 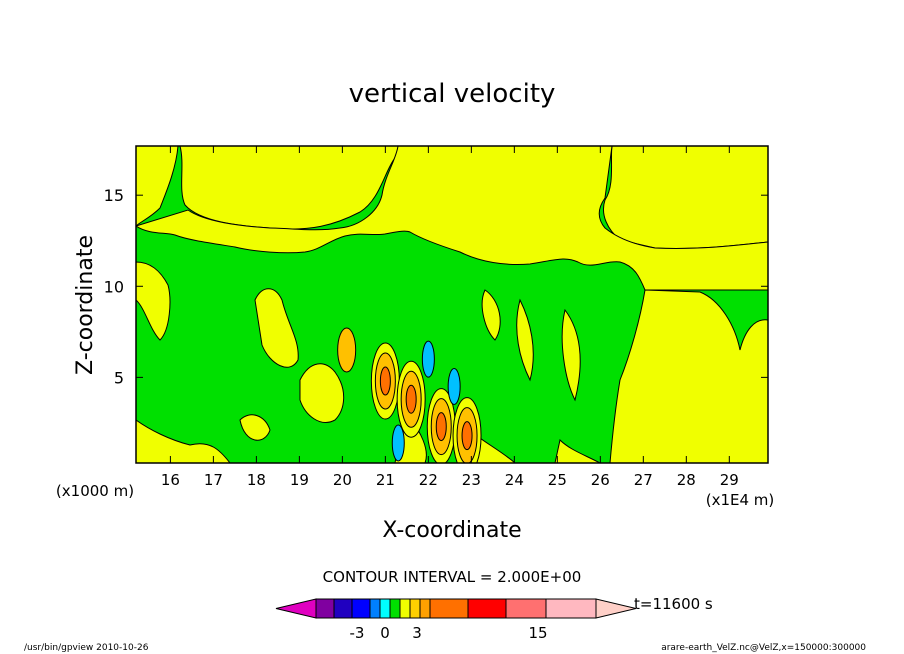 What do you see at coordinates (119, 377) in the screenshot?
I see `y-tick-label: 5` at bounding box center [119, 377].